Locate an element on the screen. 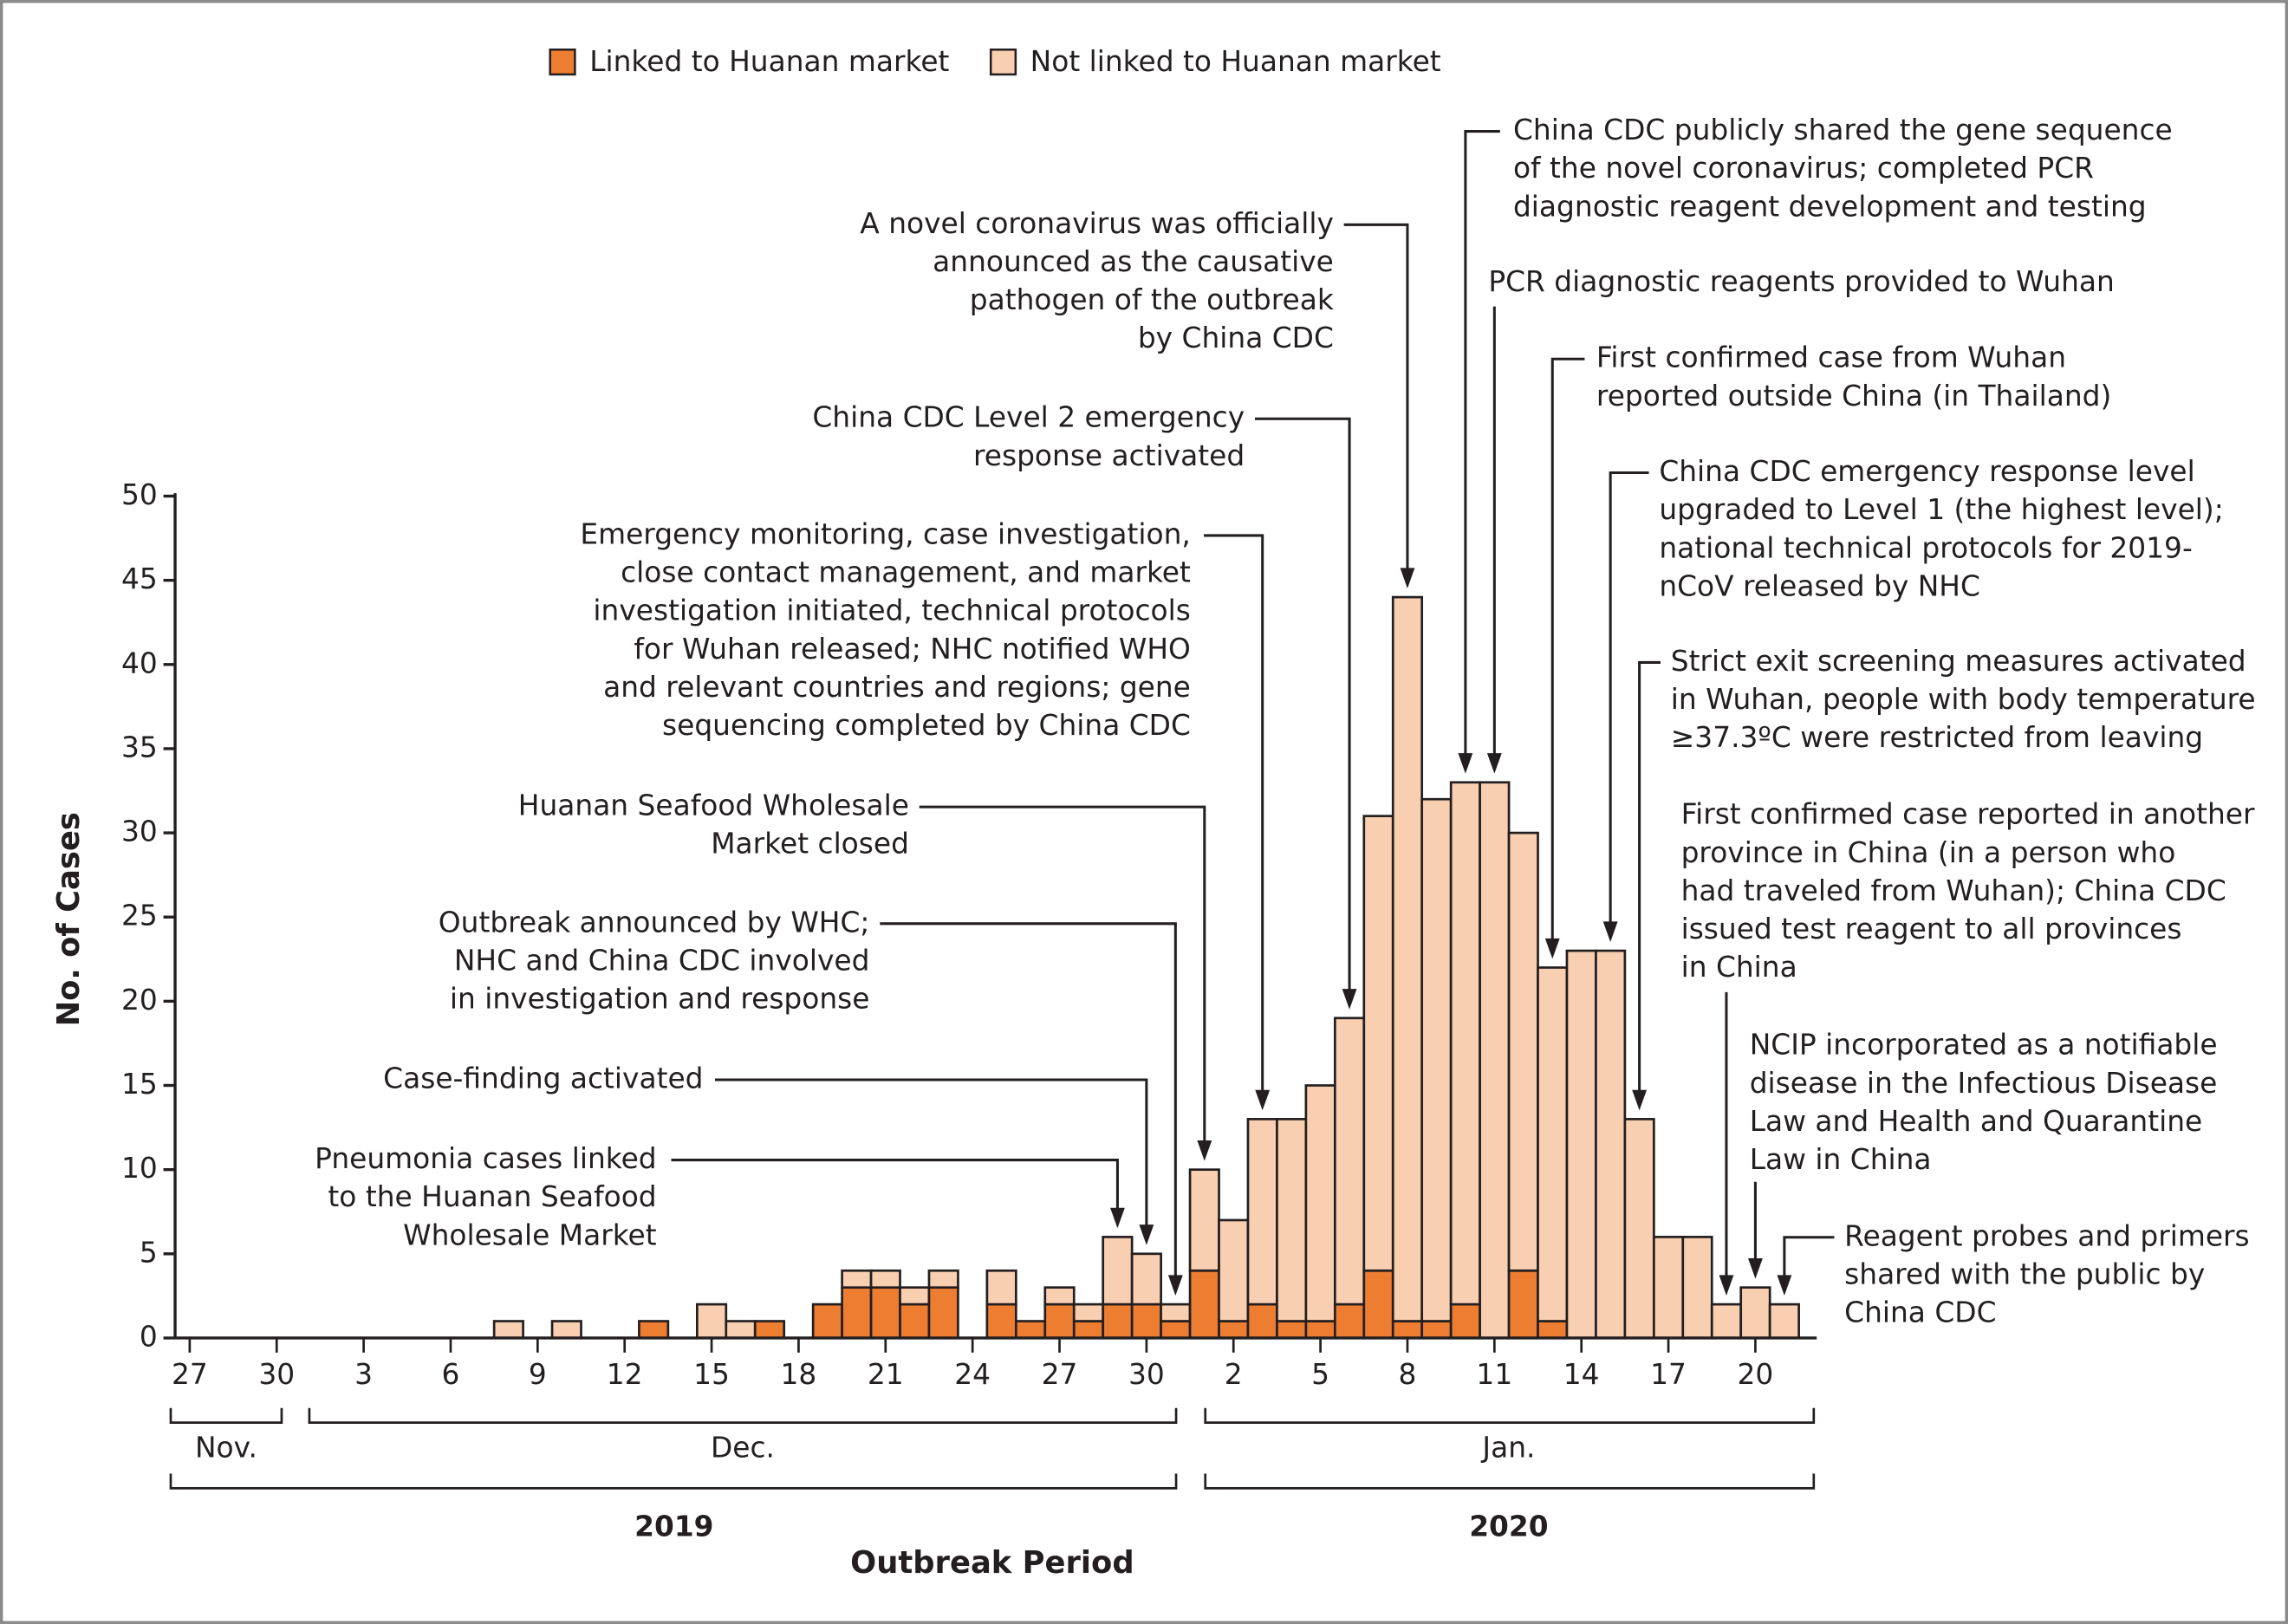  annotation-text-line: in China is located at coordinates (1739, 967).